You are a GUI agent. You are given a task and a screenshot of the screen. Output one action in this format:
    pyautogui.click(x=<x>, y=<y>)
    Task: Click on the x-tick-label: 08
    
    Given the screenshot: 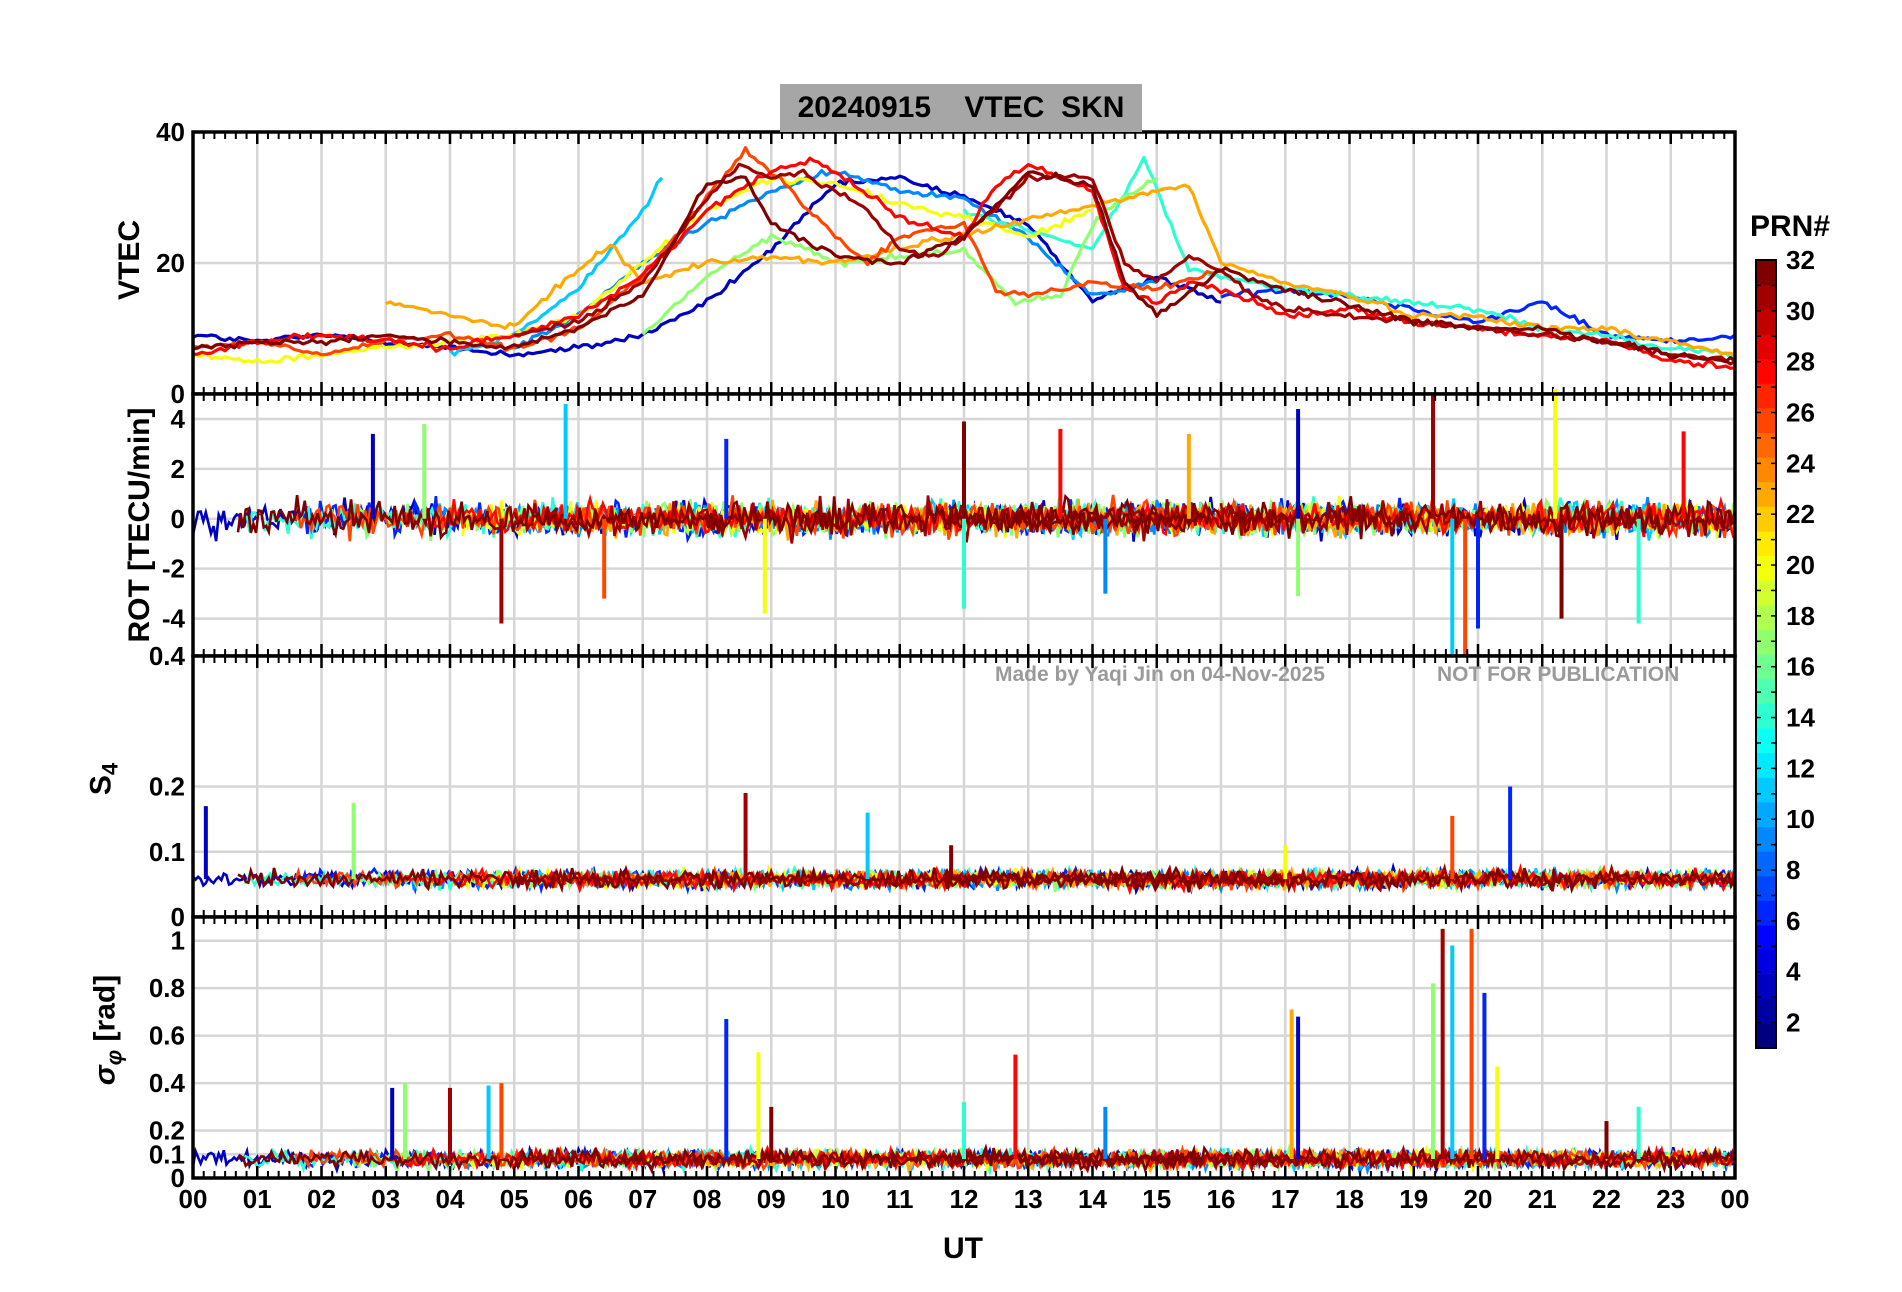 What is the action you would take?
    pyautogui.click(x=707, y=1199)
    